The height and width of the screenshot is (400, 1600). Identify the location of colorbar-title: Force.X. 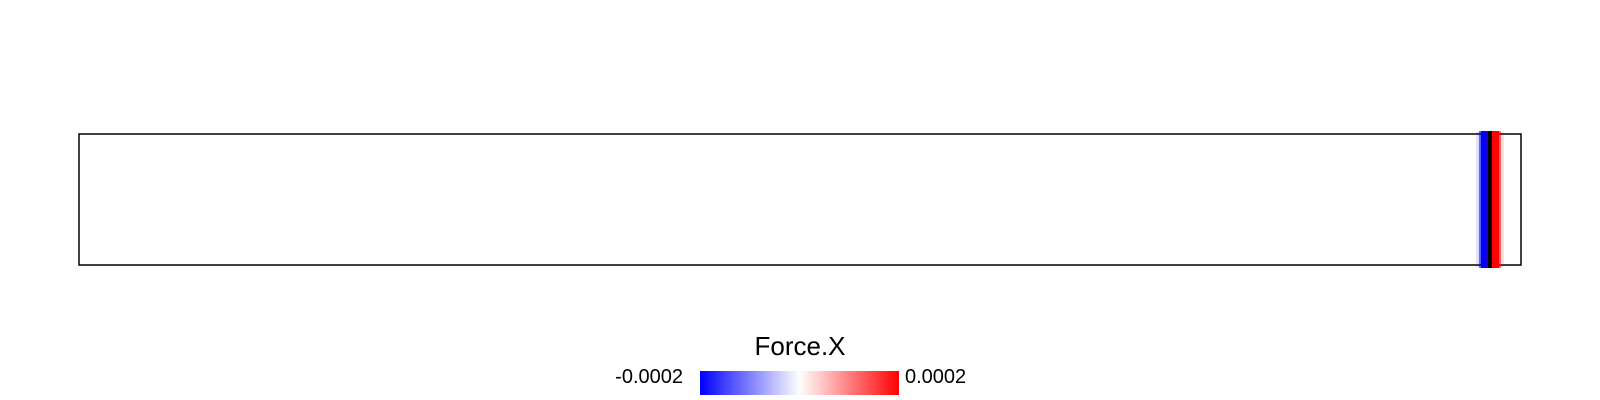
(800, 346).